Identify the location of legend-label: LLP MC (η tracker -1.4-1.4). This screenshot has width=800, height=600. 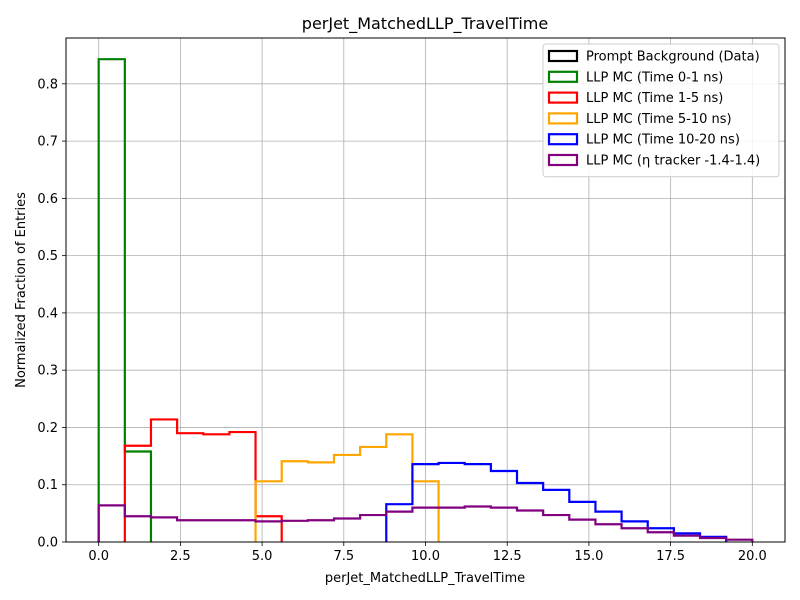
(673, 161).